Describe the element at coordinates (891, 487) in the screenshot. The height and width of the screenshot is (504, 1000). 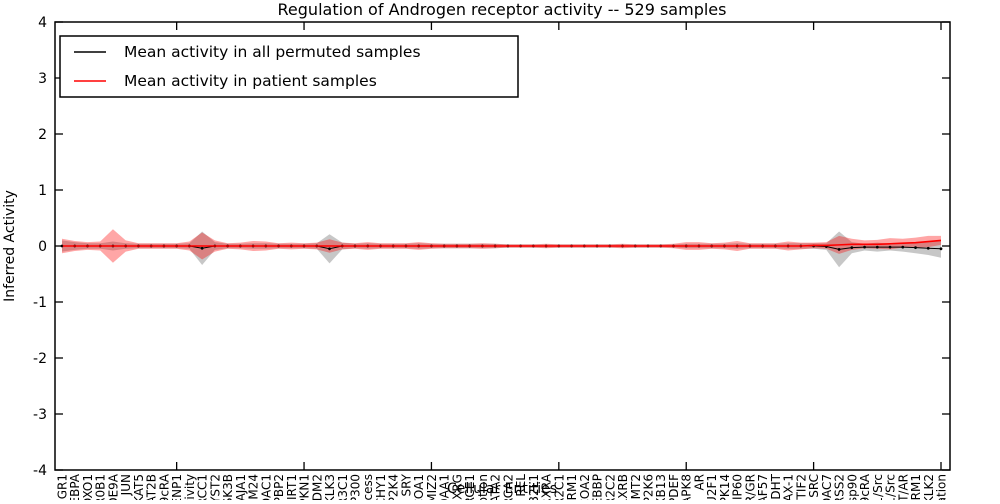
I see `x-category-label: AR/RACK1/Src` at that location.